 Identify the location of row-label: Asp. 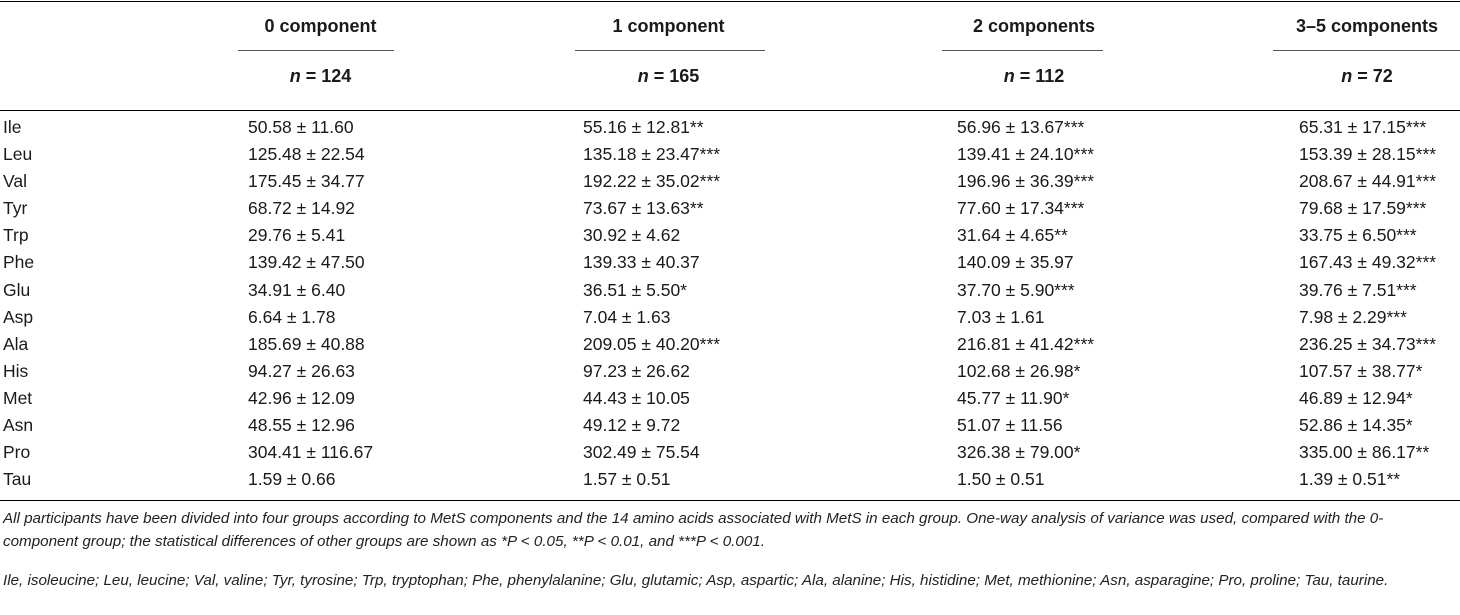
(18, 316).